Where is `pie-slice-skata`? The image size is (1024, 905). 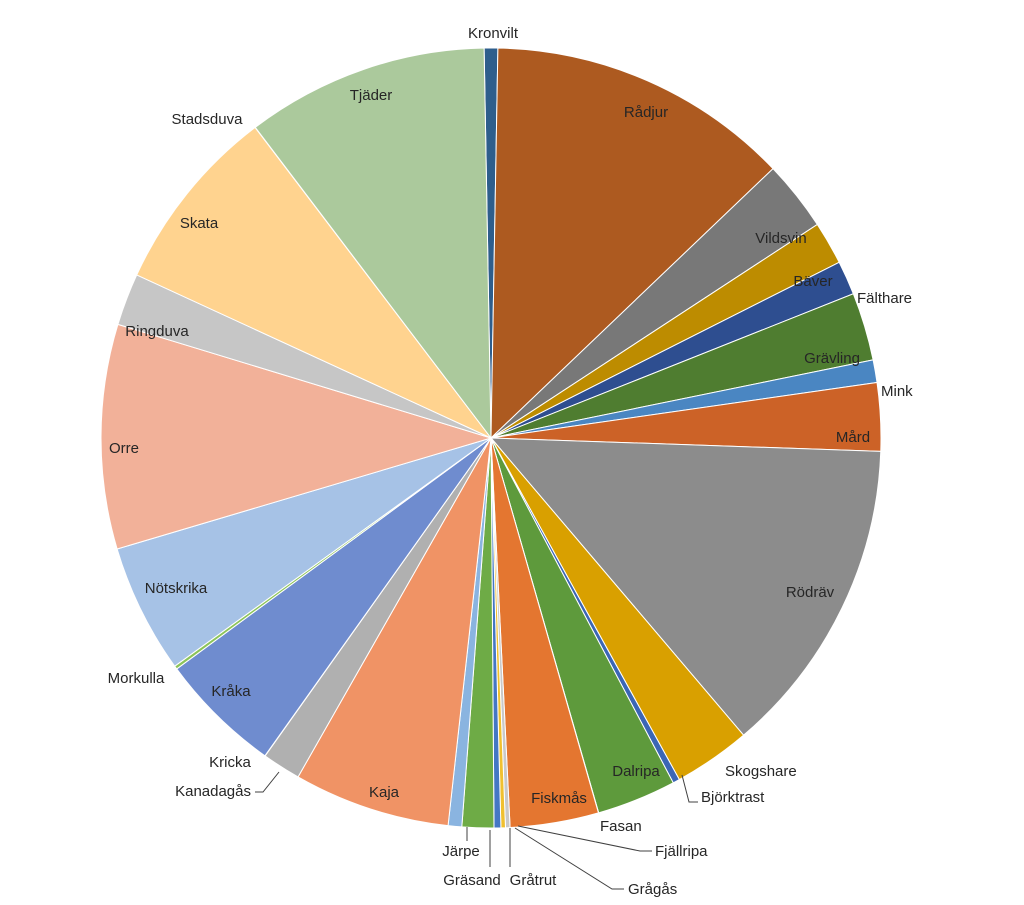 pie-slice-skata is located at coordinates (314, 282).